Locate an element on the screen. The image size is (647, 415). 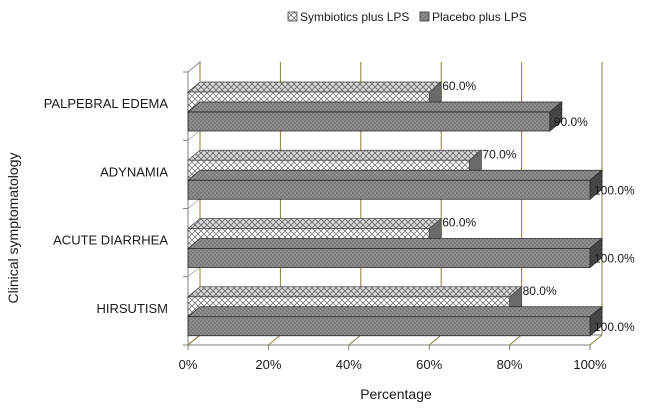
x-tick-label: 20% is located at coordinates (268, 364).